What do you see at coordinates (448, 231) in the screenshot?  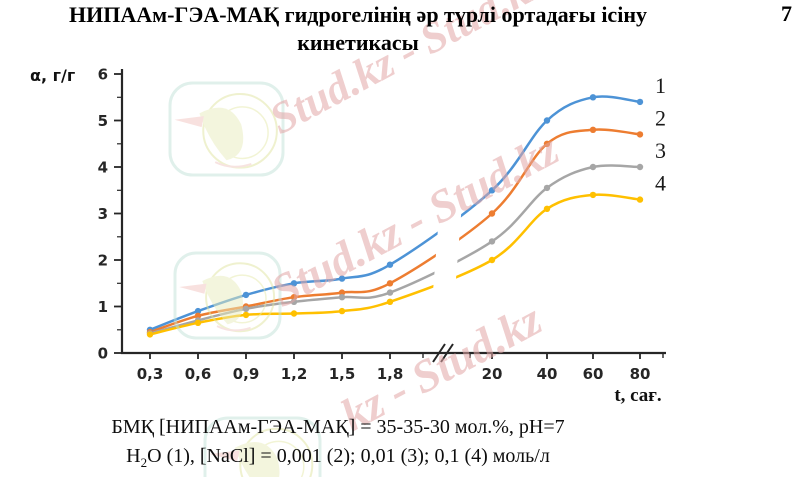 I see `axis-break-gap` at bounding box center [448, 231].